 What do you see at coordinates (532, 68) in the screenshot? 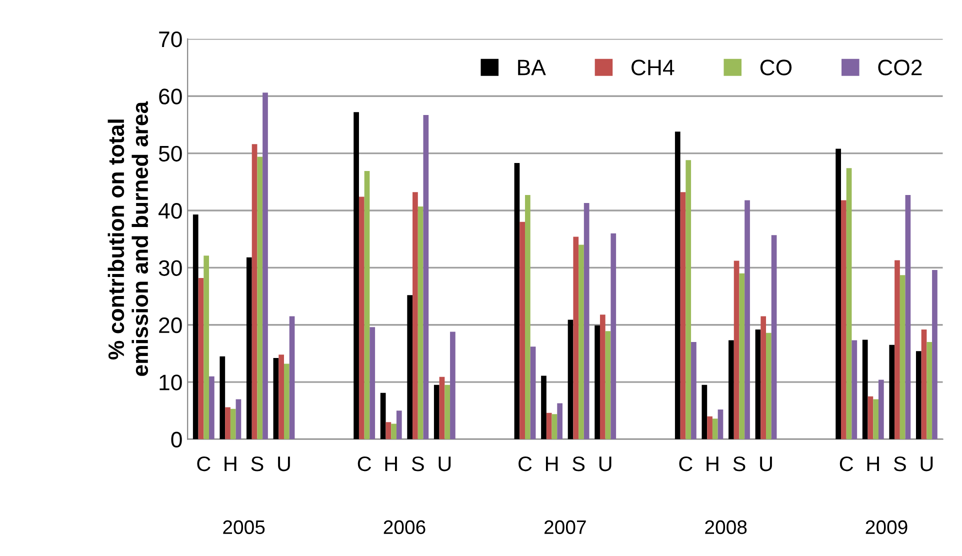
I see `legend-label: BA` at bounding box center [532, 68].